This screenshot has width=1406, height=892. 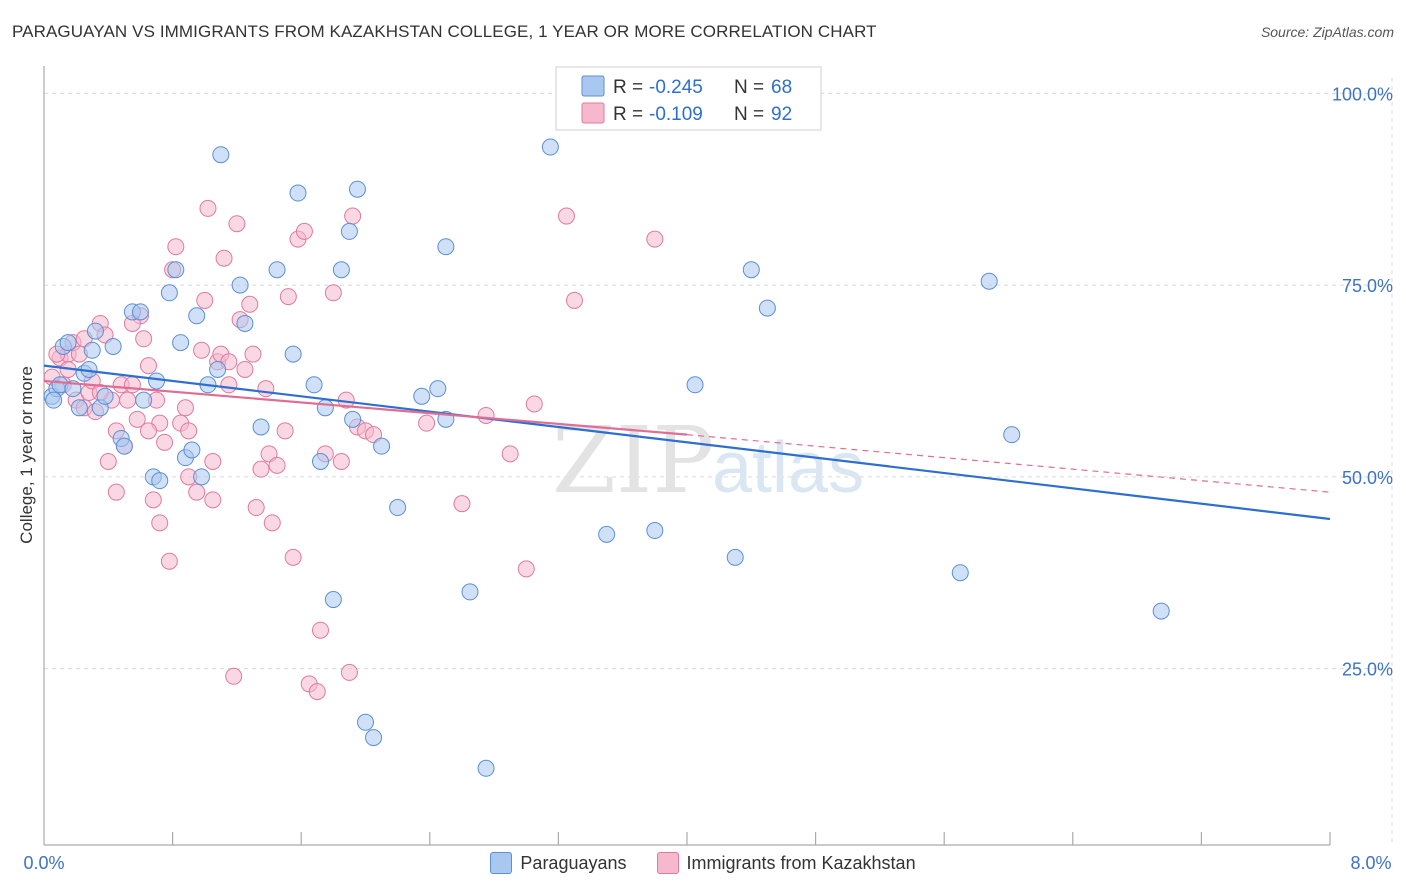 I want to click on legend-swatch-blue, so click(x=593, y=86).